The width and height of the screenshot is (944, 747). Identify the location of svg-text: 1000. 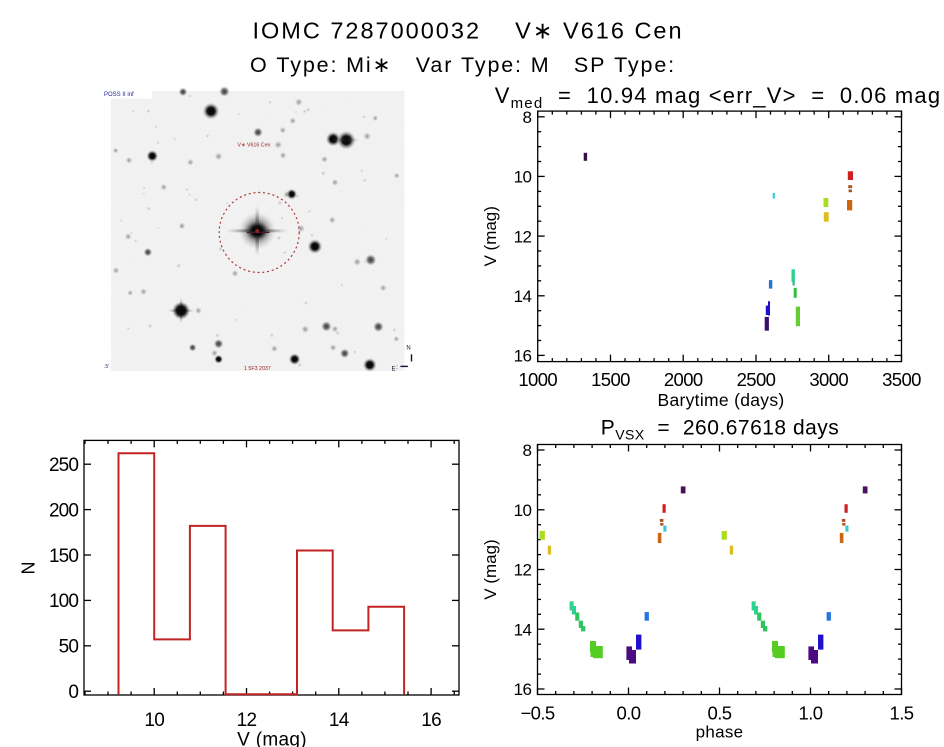
(537, 379).